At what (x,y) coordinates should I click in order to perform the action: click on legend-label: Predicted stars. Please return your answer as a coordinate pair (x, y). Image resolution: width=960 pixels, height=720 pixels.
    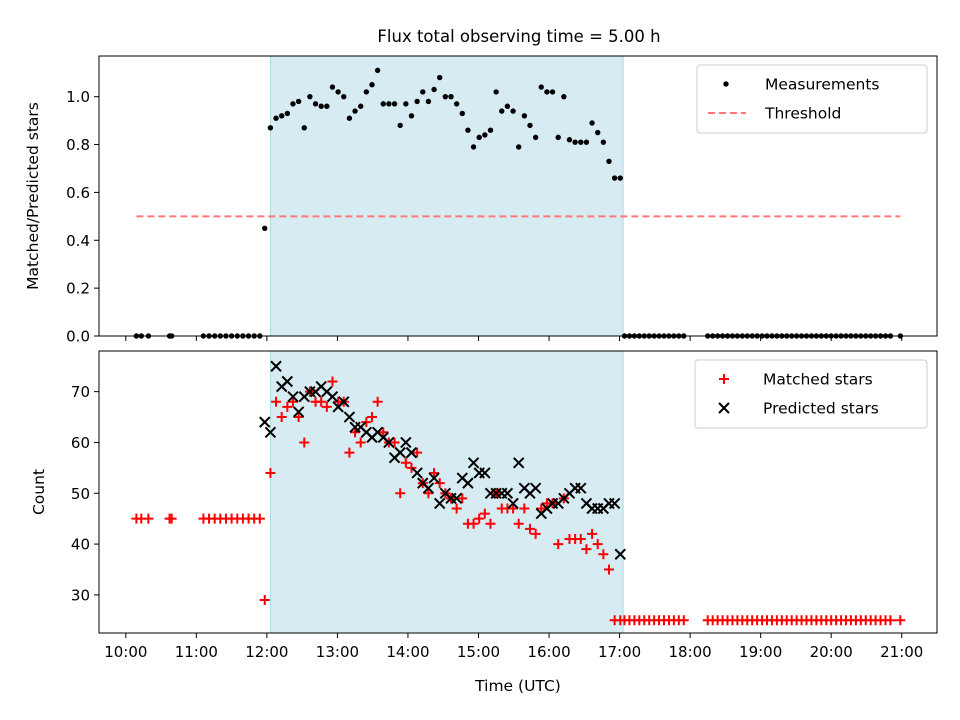
    Looking at the image, I should click on (821, 409).